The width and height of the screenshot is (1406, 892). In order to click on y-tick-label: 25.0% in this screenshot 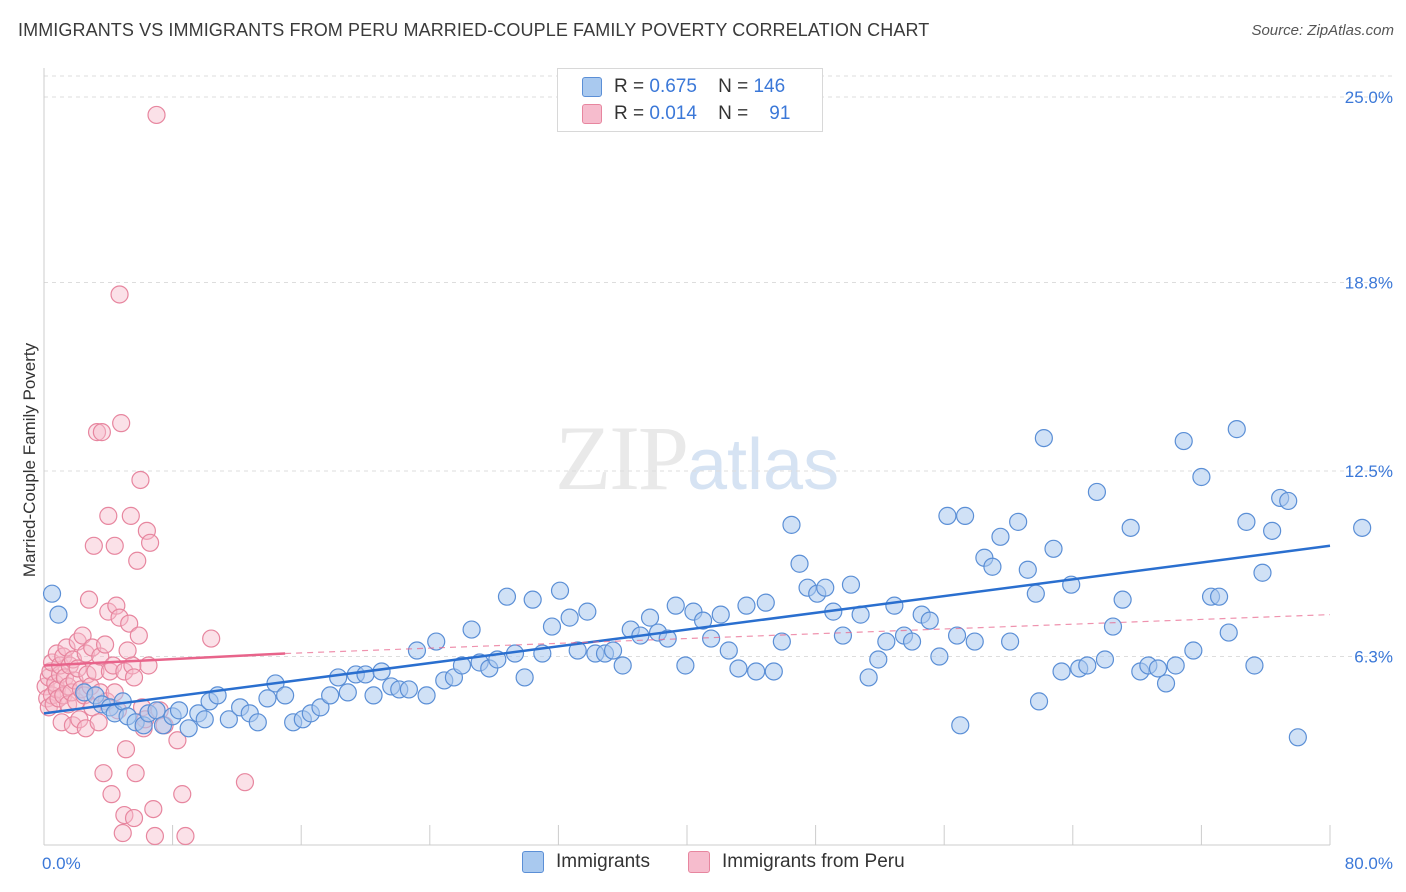, I will do `click(1369, 97)`.